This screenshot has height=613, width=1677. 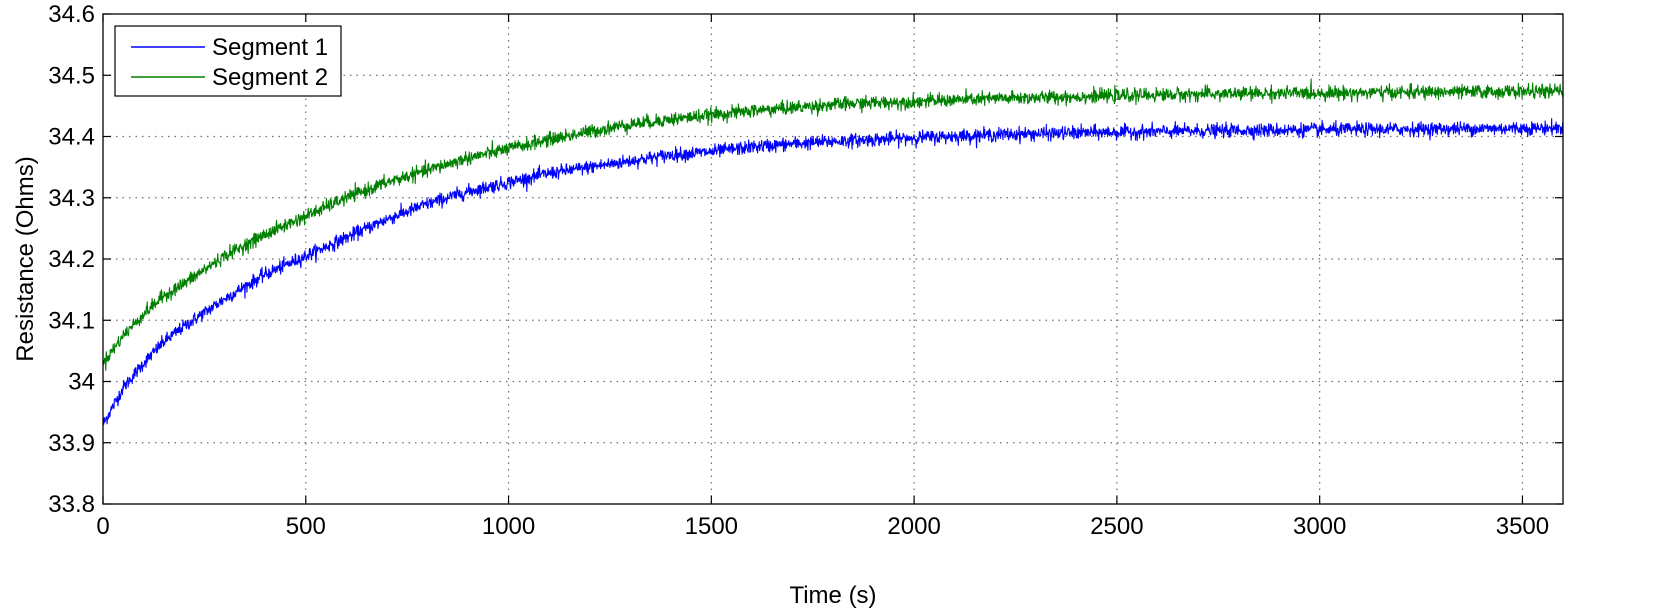 I want to click on legend-label-2: Segment 2, so click(x=270, y=77).